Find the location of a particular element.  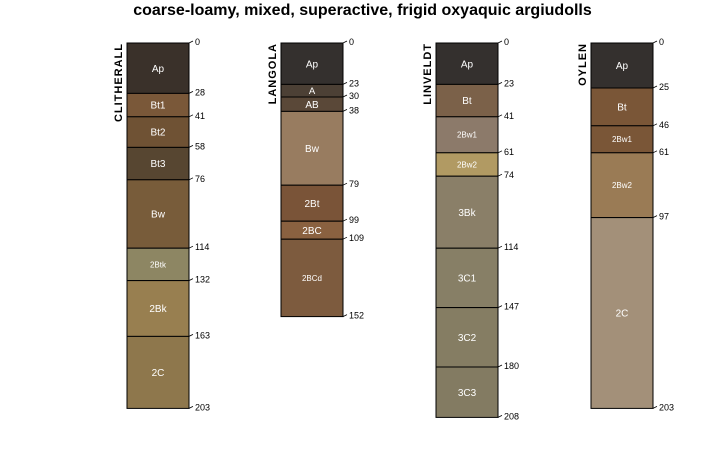

horizon-bw is located at coordinates (312, 148).